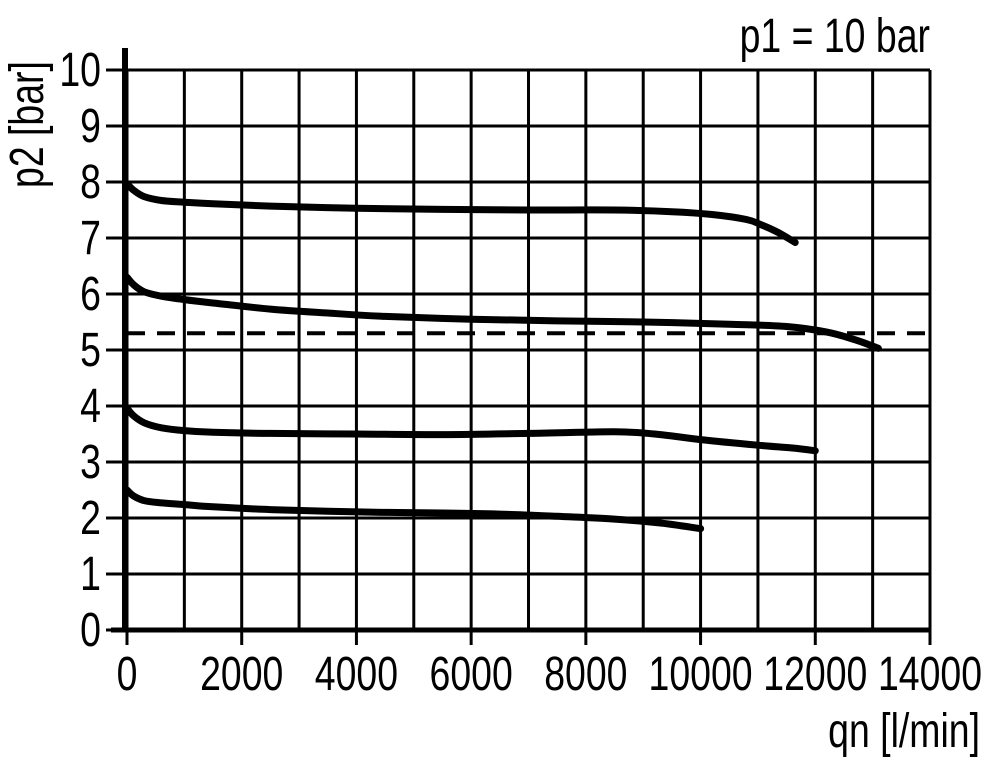 Image resolution: width=1000 pixels, height=764 pixels. I want to click on y-tick-label: 2, so click(90, 519).